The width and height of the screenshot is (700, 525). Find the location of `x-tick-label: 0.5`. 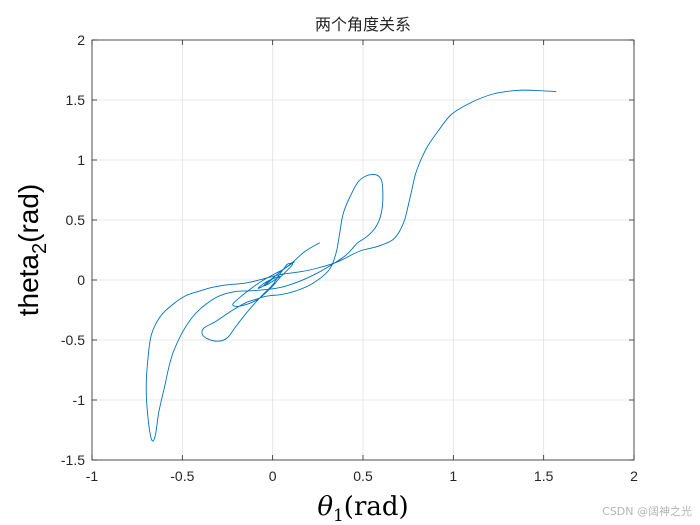

x-tick-label: 0.5 is located at coordinates (363, 476).